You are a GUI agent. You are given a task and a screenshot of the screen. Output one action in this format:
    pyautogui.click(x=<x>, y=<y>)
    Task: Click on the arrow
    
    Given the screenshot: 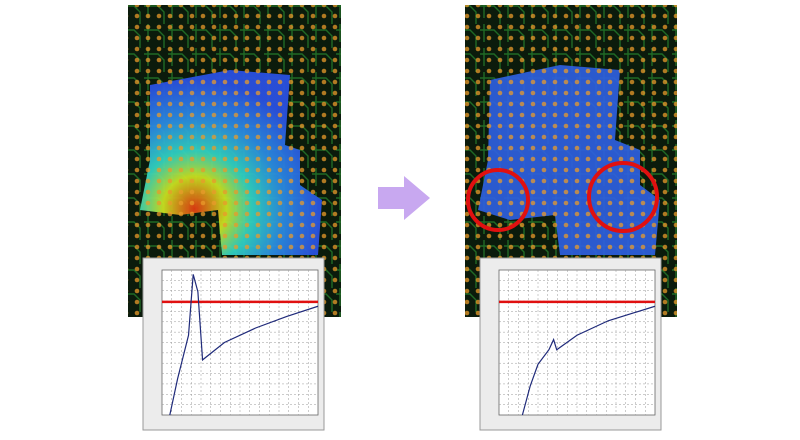 What is the action you would take?
    pyautogui.click(x=404, y=198)
    